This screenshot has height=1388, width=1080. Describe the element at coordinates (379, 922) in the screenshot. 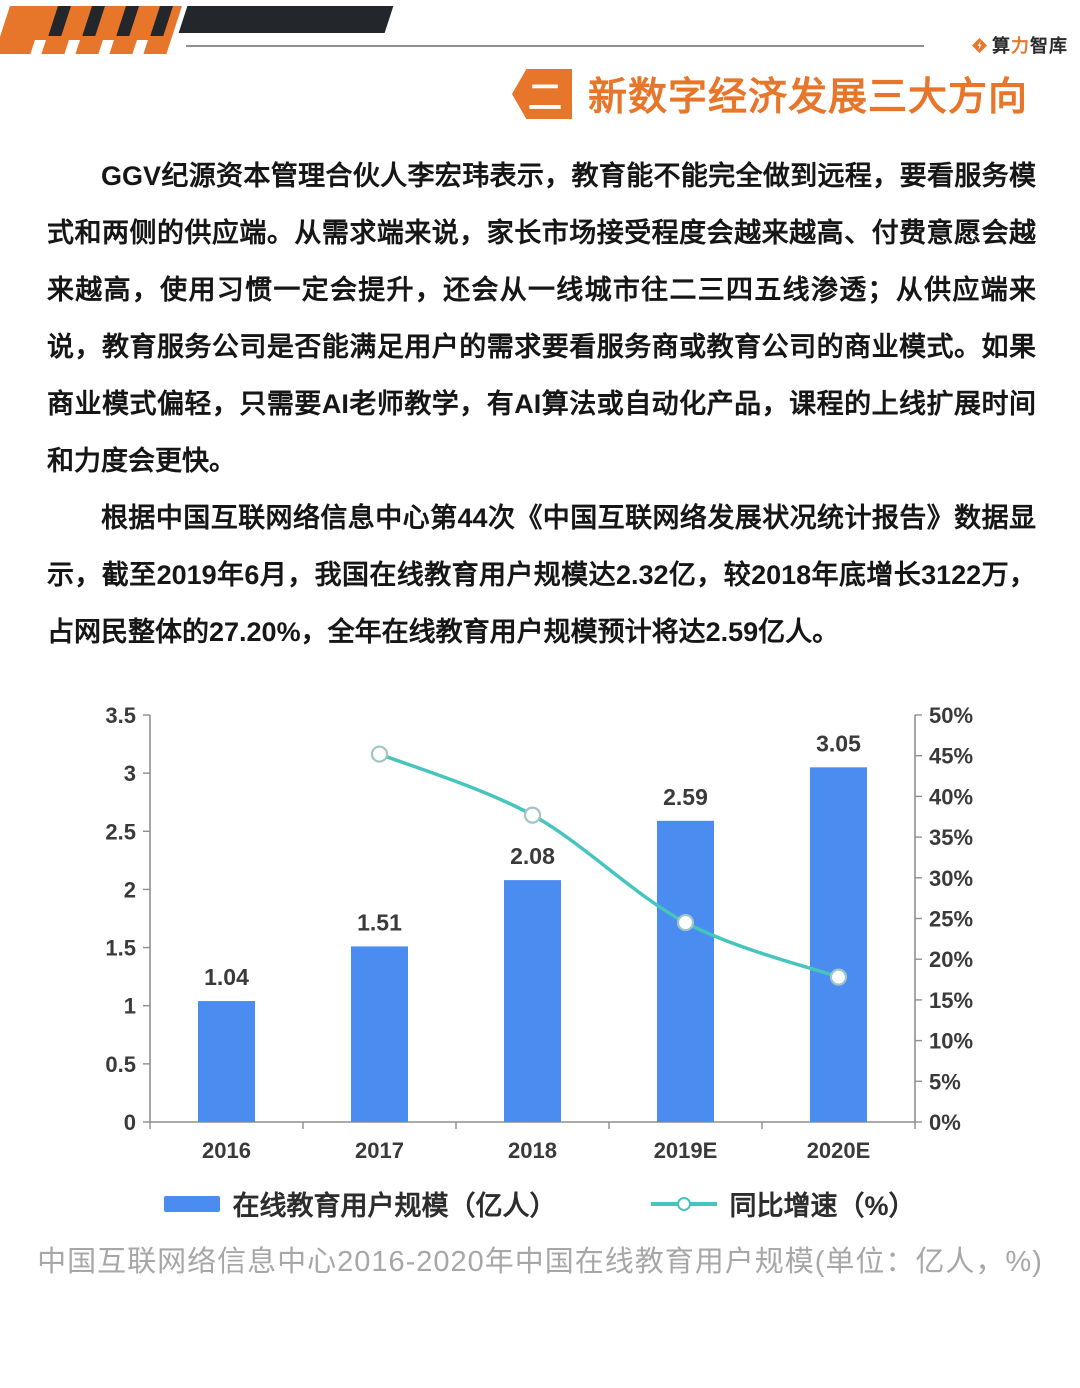

I see `svg-text: 1.51` at that location.